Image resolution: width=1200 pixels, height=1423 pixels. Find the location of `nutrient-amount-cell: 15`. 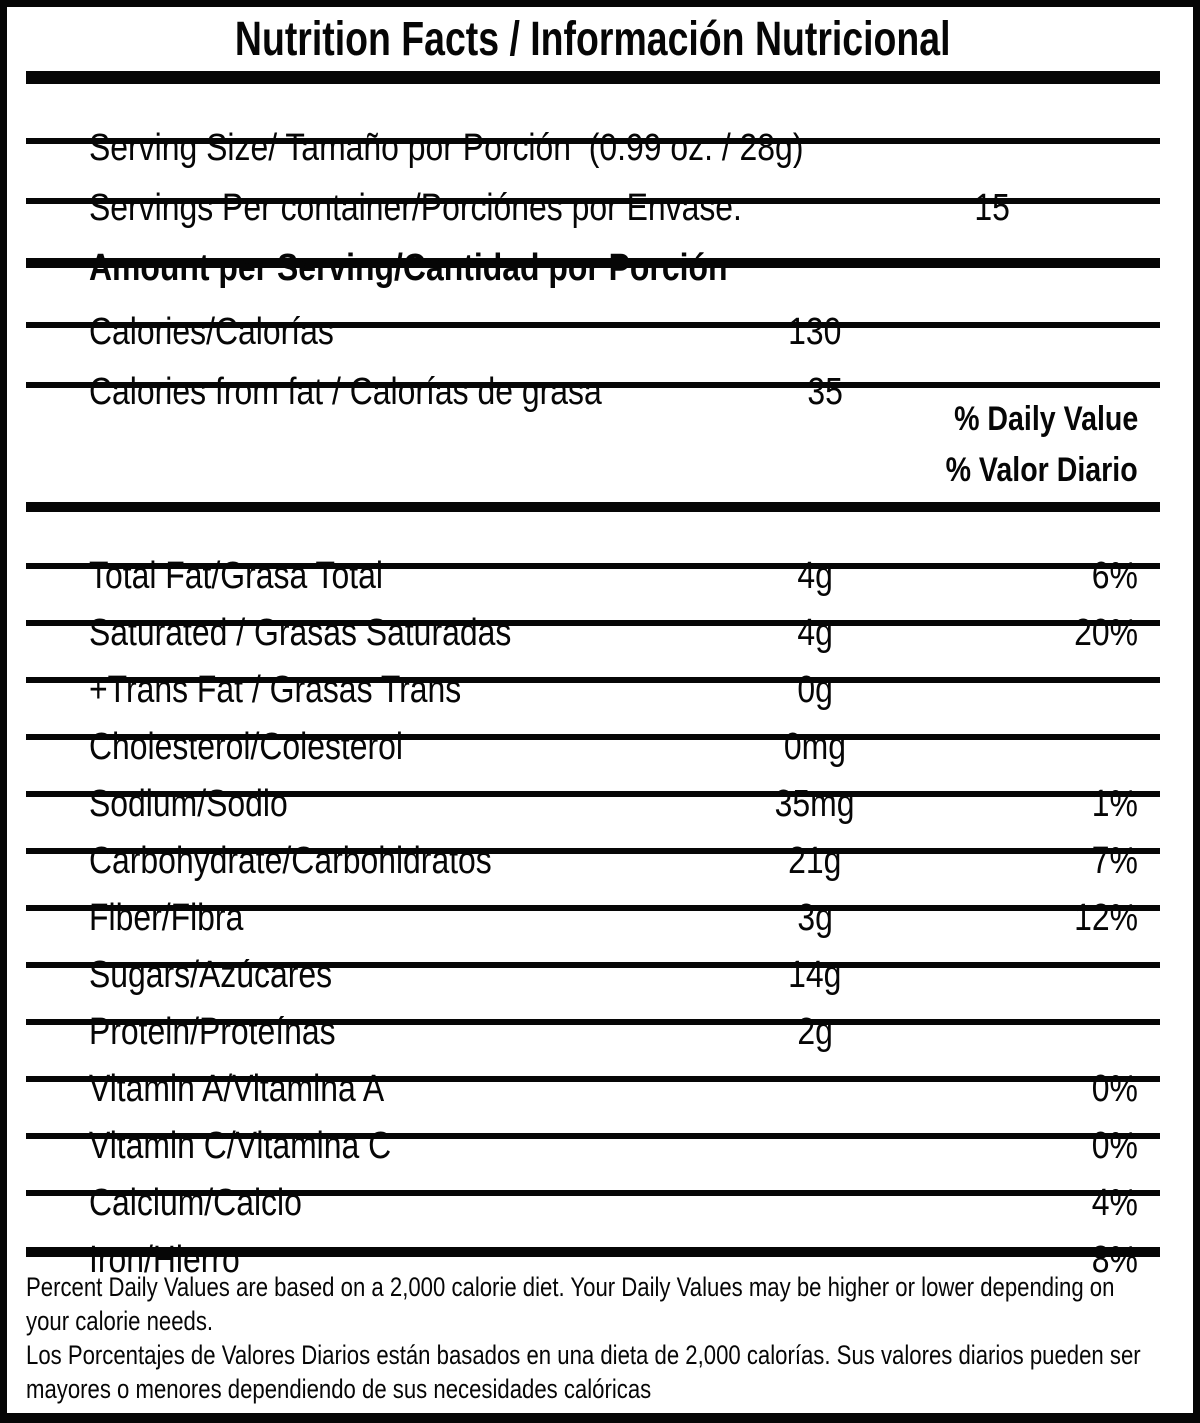

nutrient-amount-cell: 15 is located at coordinates (991, 208).